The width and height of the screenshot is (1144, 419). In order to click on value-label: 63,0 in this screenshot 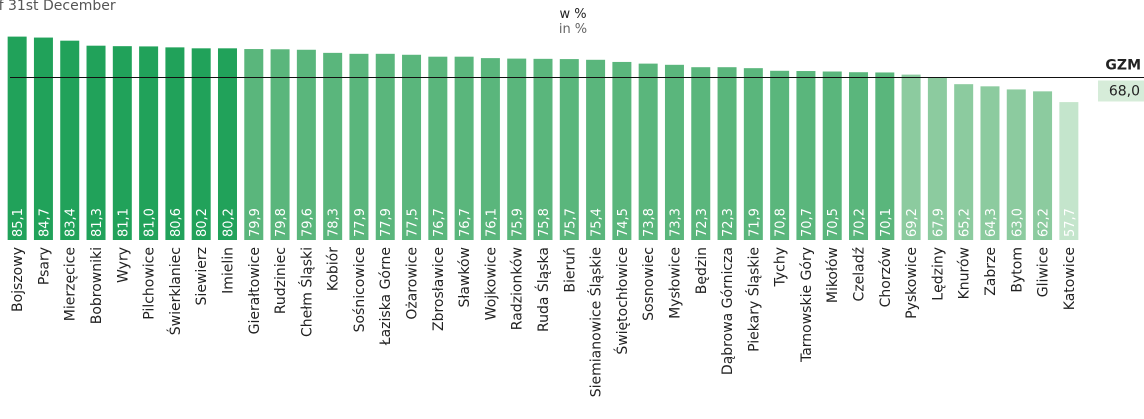, I will do `click(1017, 222)`.